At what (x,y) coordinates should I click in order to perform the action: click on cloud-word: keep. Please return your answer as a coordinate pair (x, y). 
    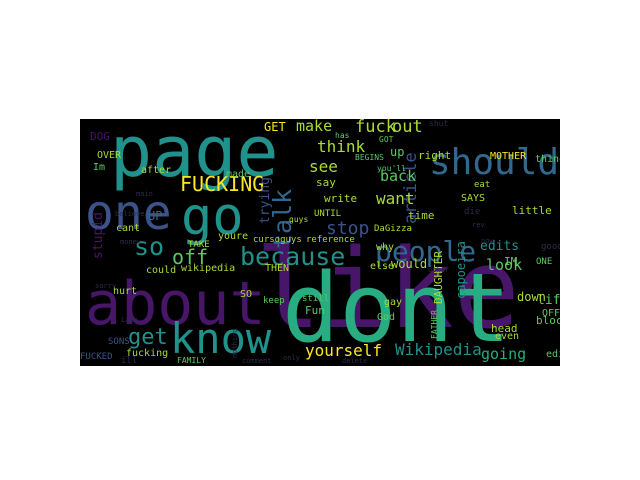
    Looking at the image, I should click on (274, 301).